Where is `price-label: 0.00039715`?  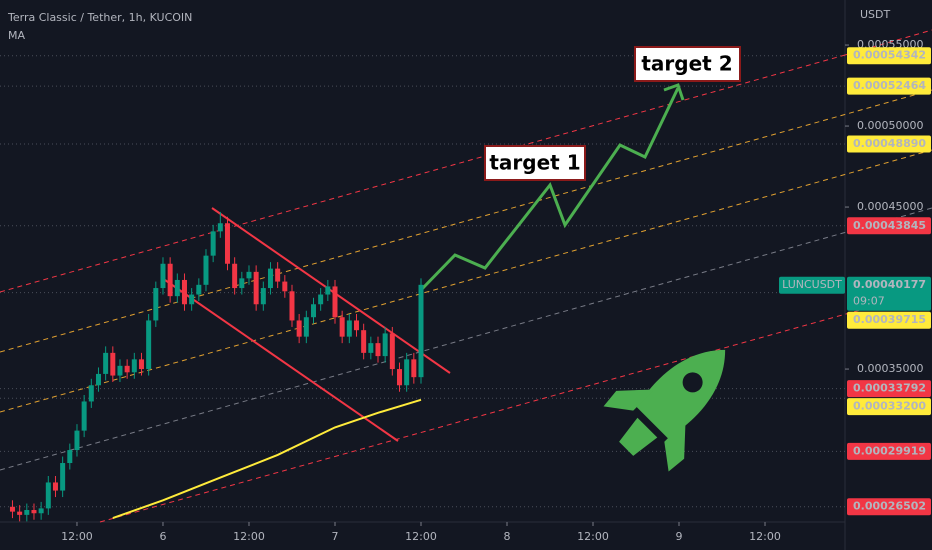
price-label: 0.00039715 is located at coordinates (889, 319).